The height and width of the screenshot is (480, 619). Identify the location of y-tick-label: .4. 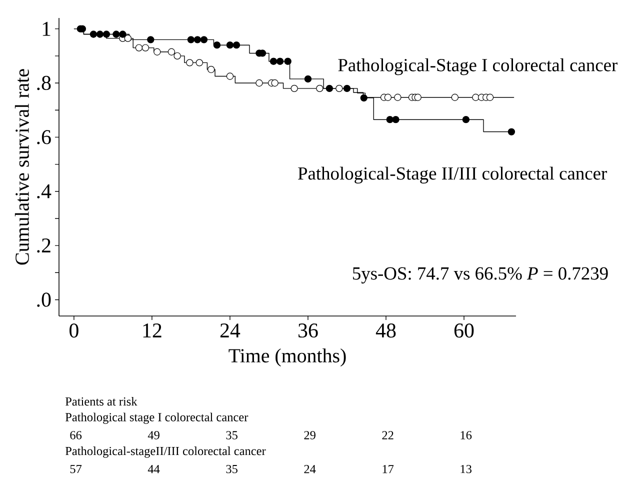
(44, 191).